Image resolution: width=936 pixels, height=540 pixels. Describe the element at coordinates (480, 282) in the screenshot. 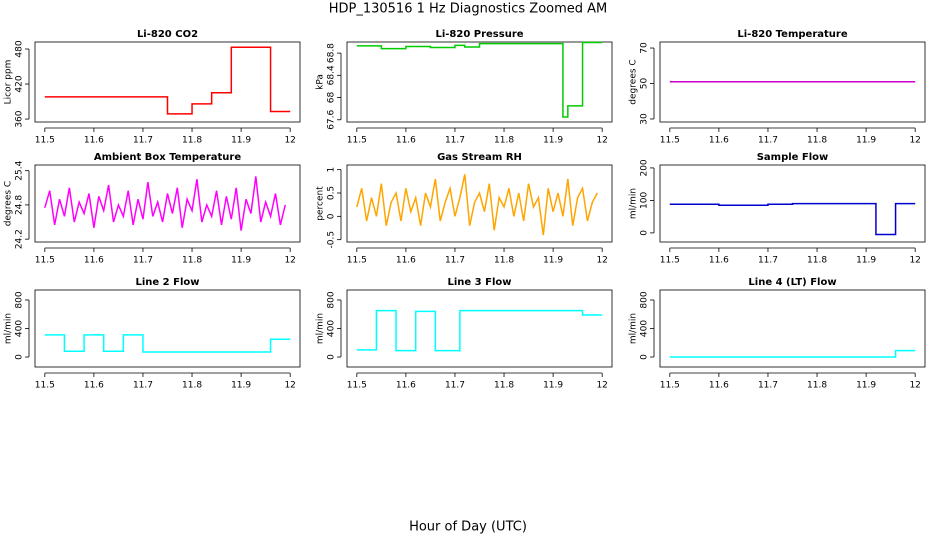

I see `panel-title: Line 3 Flow` at that location.